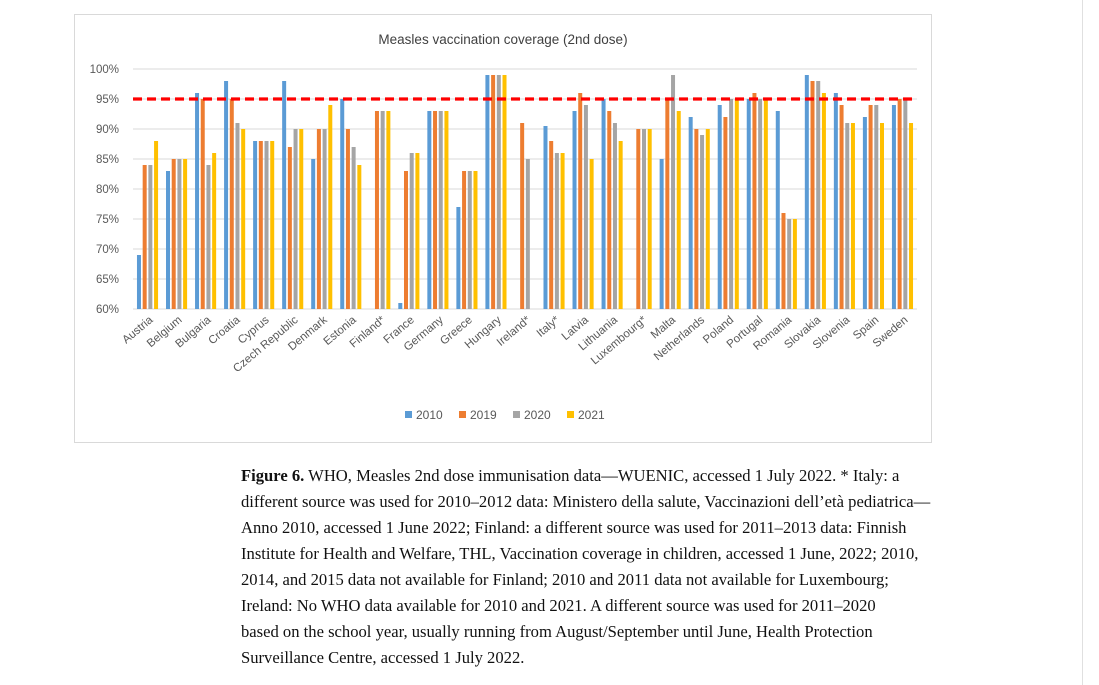 This screenshot has height=685, width=1099. I want to click on y-tick-label: 85%, so click(107, 160).